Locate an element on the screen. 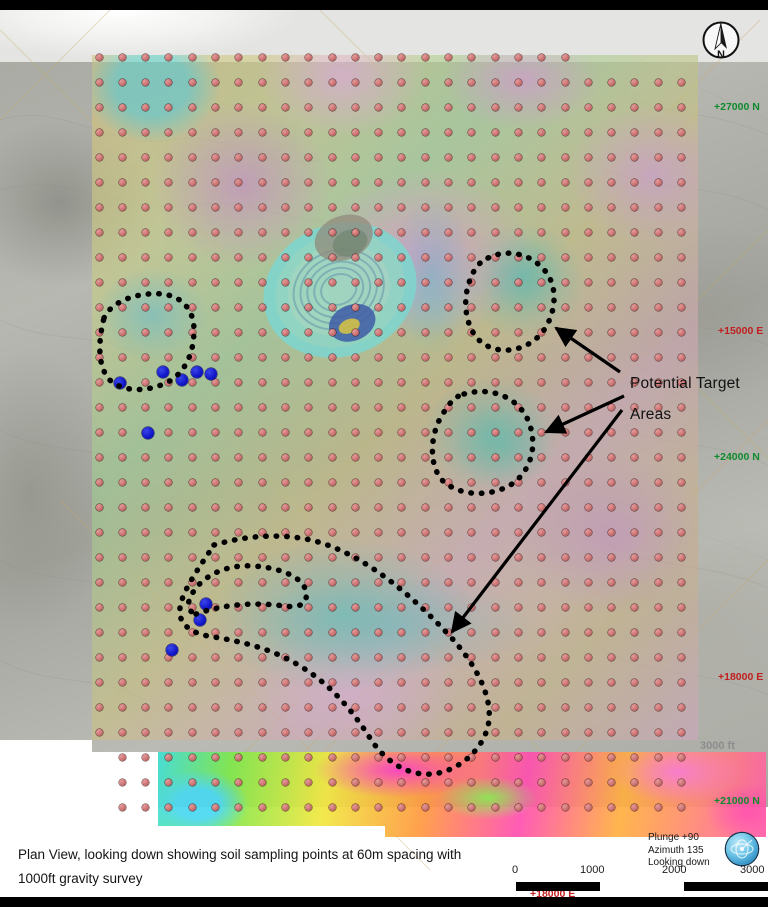 Image resolution: width=768 pixels, height=907 pixels. highlighted-sample-point is located at coordinates (206, 604).